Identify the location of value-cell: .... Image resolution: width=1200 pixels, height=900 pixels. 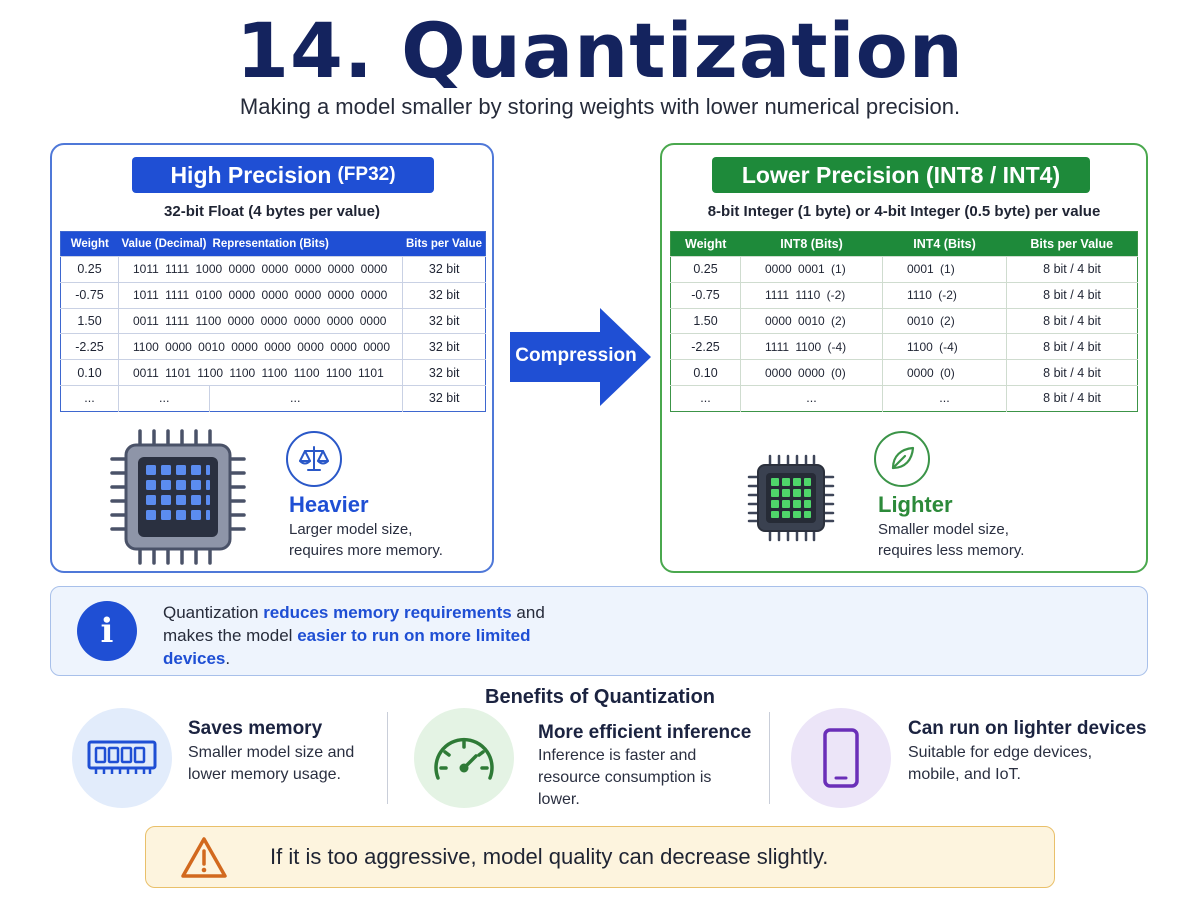
(163, 398).